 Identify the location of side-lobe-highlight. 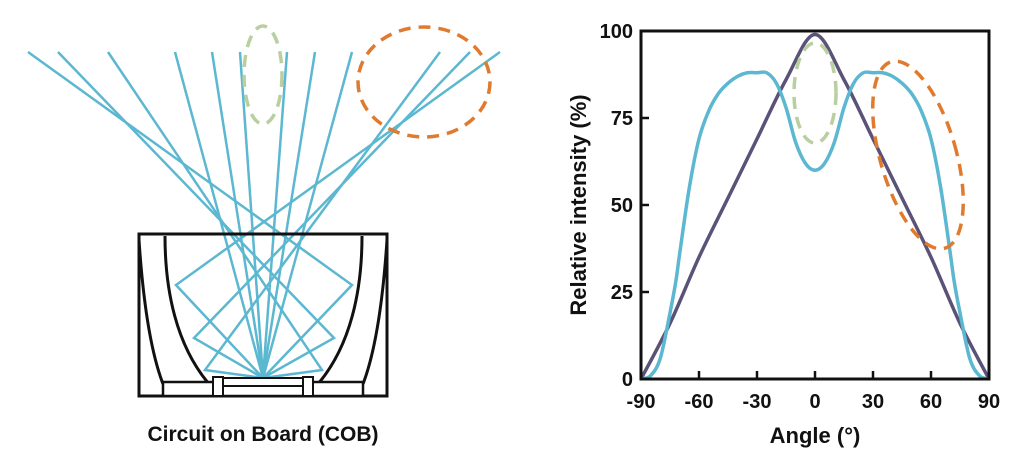
(424, 82).